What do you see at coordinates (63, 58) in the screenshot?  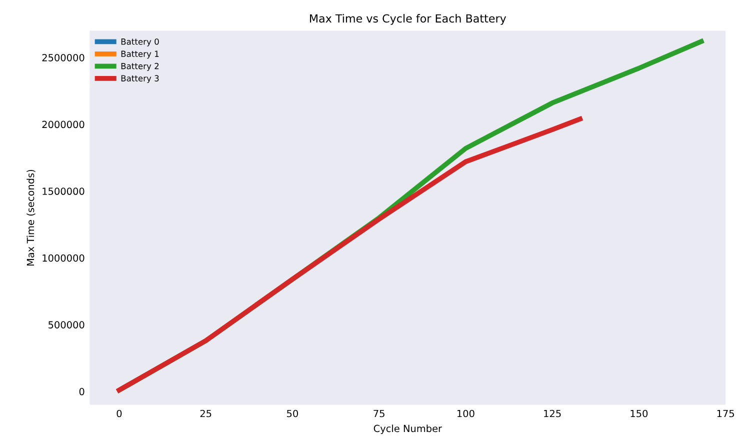 I see `y-tick-label: 2500000` at bounding box center [63, 58].